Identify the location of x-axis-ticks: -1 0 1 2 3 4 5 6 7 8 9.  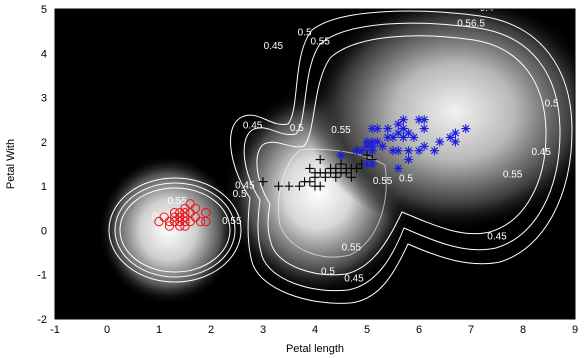
(314, 325).